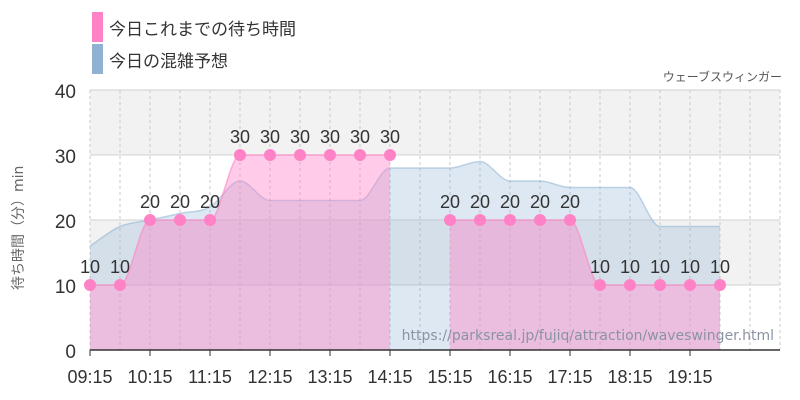 The image size is (800, 400). I want to click on x-tick-label: 14:15, so click(389, 377).